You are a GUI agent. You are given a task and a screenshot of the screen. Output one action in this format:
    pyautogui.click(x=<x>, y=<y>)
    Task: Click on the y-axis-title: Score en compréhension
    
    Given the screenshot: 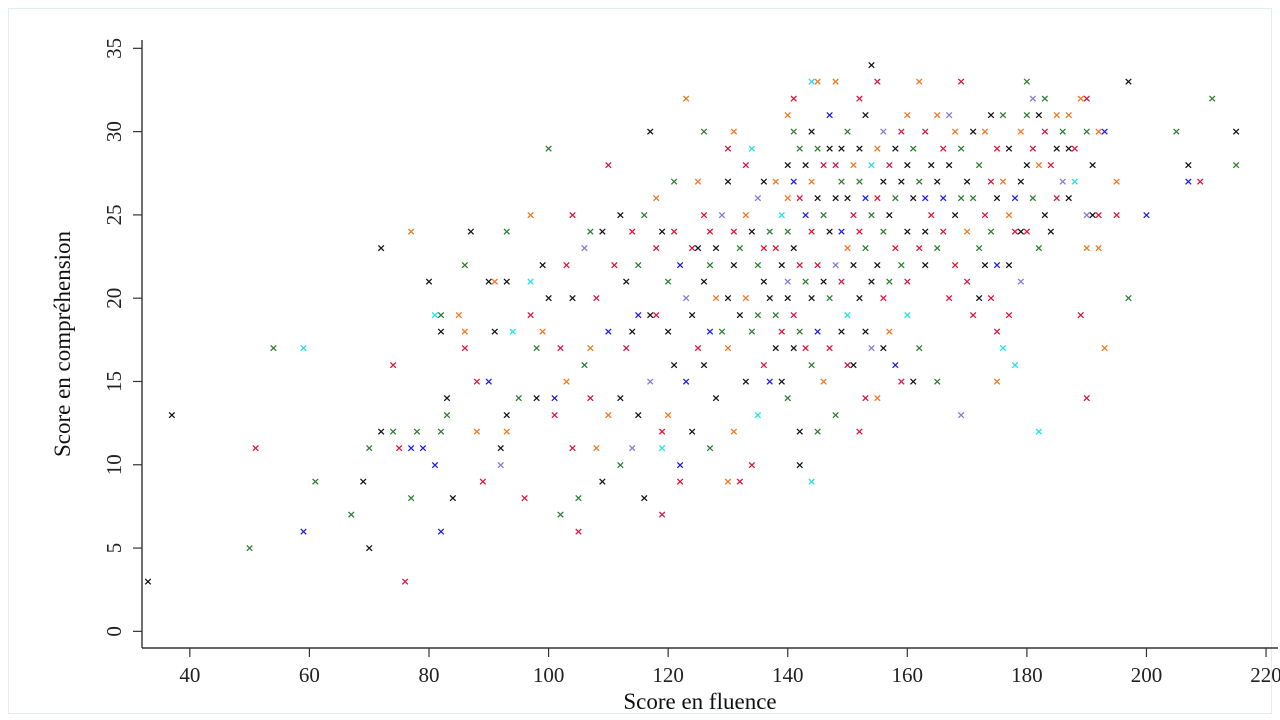 What is the action you would take?
    pyautogui.click(x=62, y=343)
    